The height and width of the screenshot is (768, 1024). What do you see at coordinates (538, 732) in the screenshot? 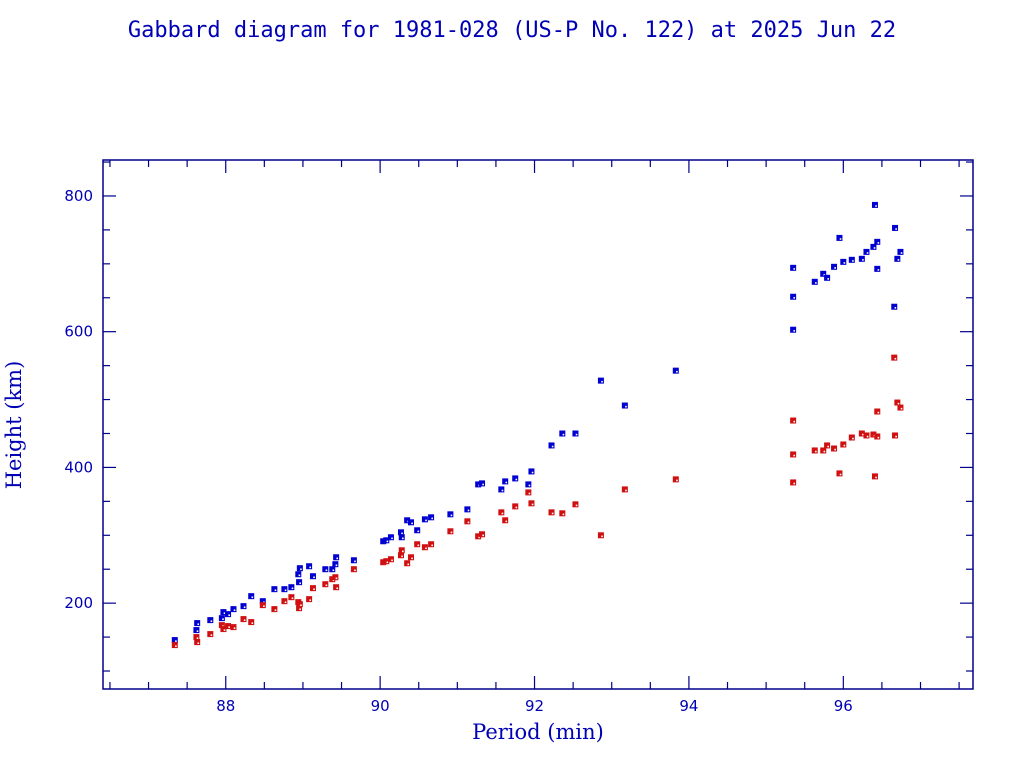
I see `x-axis-label: Period (min)` at bounding box center [538, 732].